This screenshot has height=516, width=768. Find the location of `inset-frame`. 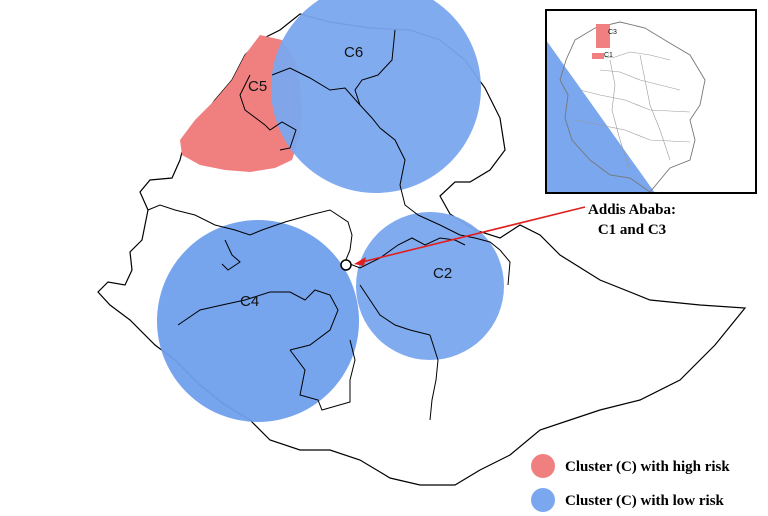

inset-frame is located at coordinates (651, 101).